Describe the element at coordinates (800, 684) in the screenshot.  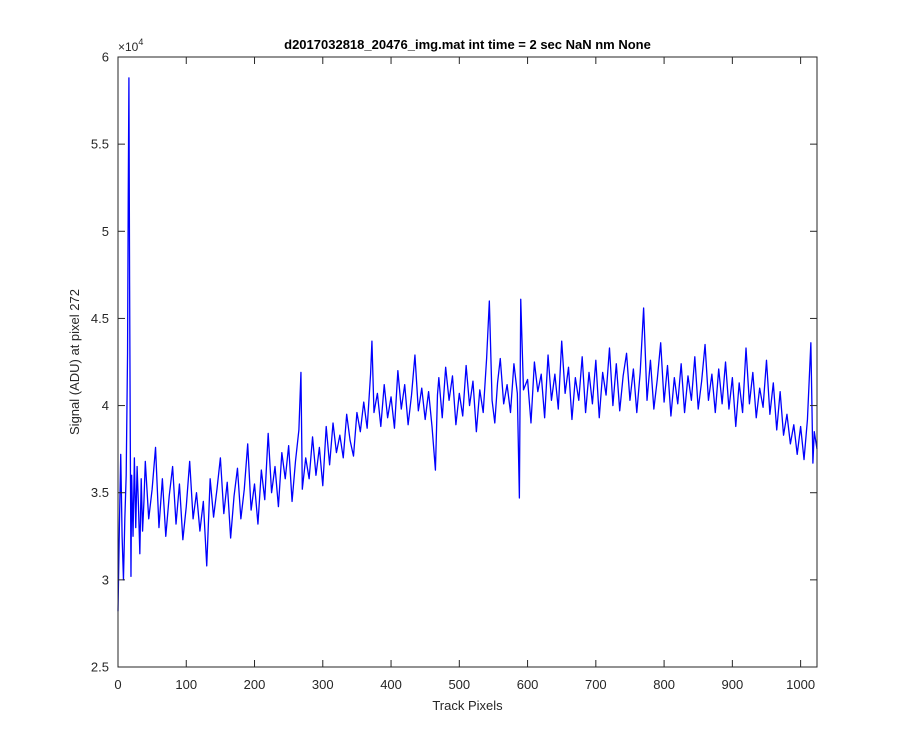
I see `x-tick-label: 1000` at that location.